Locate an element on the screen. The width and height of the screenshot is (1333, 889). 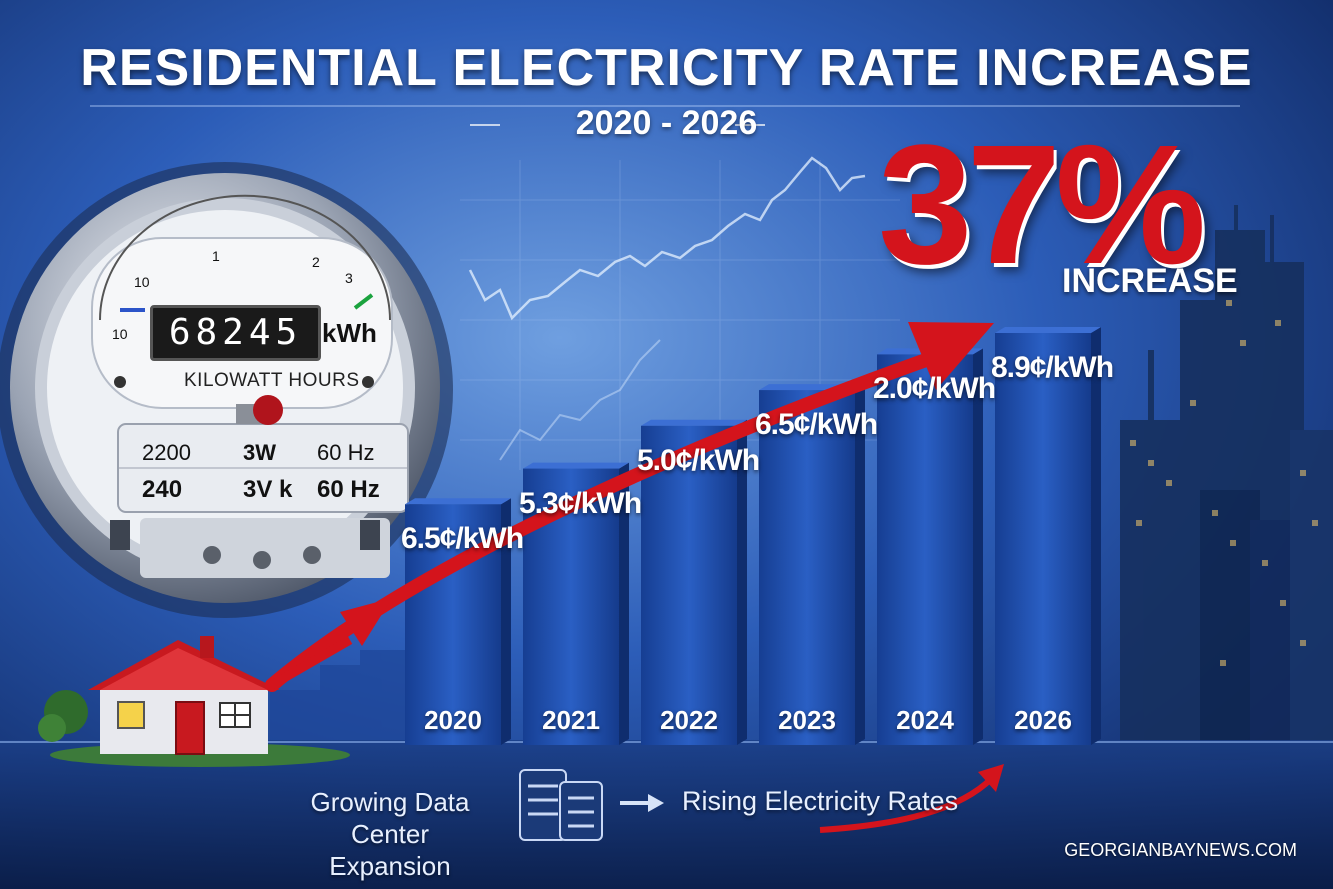
bar-value-label: 2.0¢/kWh is located at coordinates (934, 389).